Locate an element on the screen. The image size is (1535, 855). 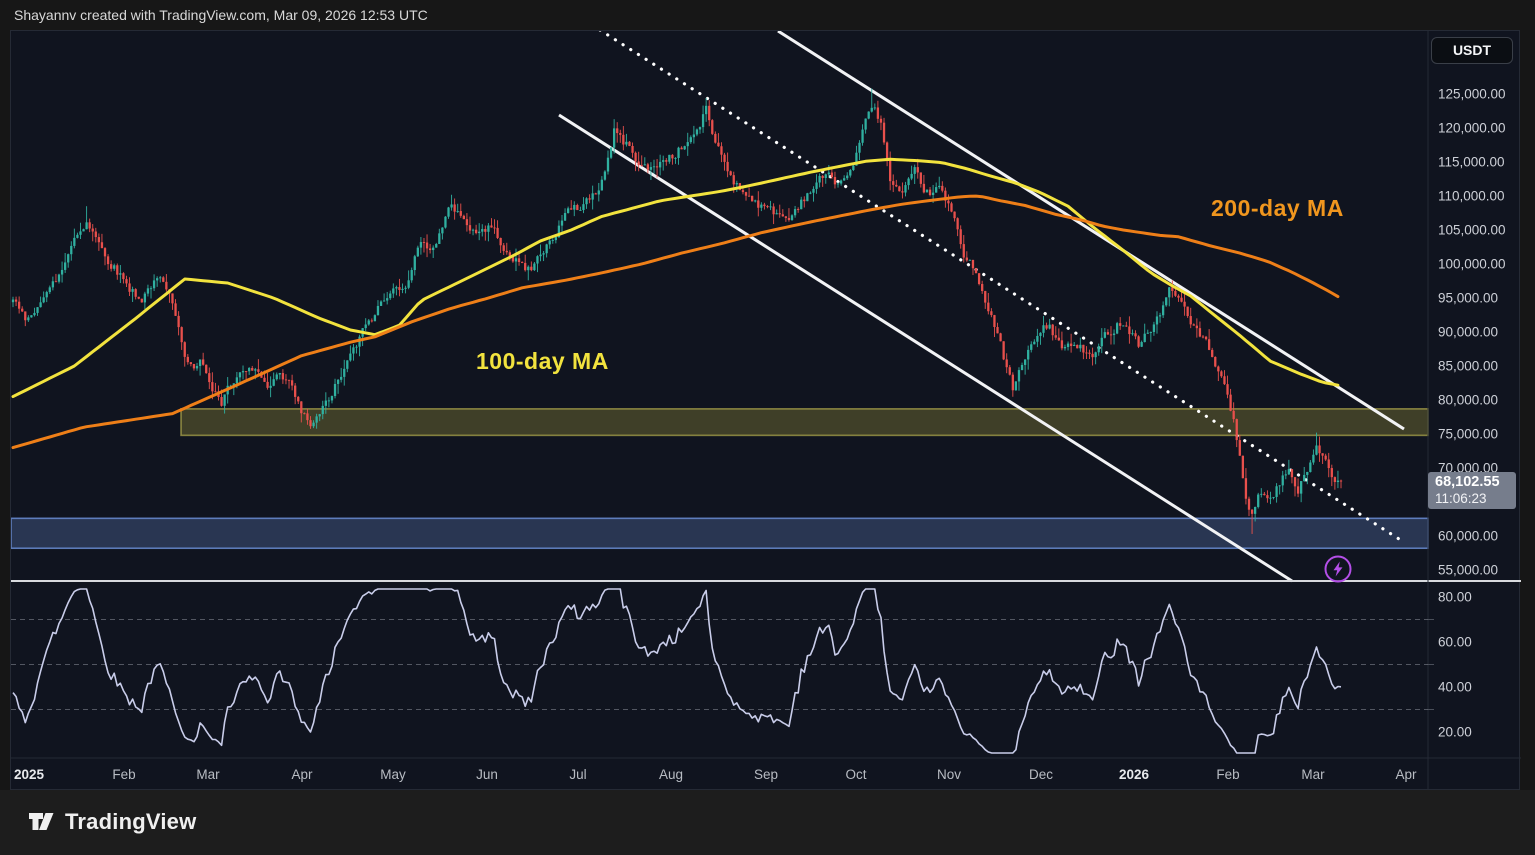
tradingview-logo: TradingView is located at coordinates (112, 821).